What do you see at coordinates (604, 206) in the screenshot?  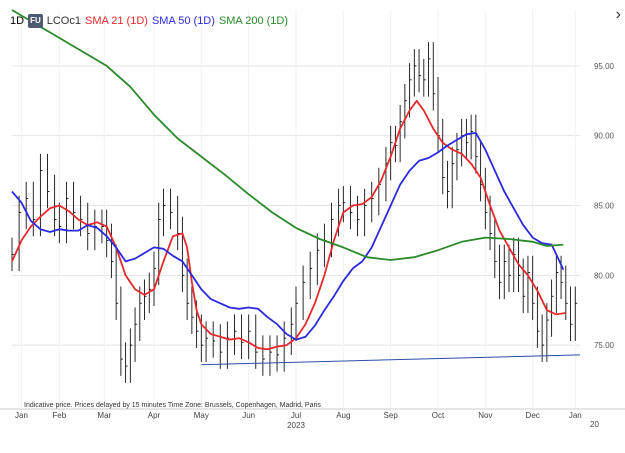 I see `y-tick-label: 85.00` at bounding box center [604, 206].